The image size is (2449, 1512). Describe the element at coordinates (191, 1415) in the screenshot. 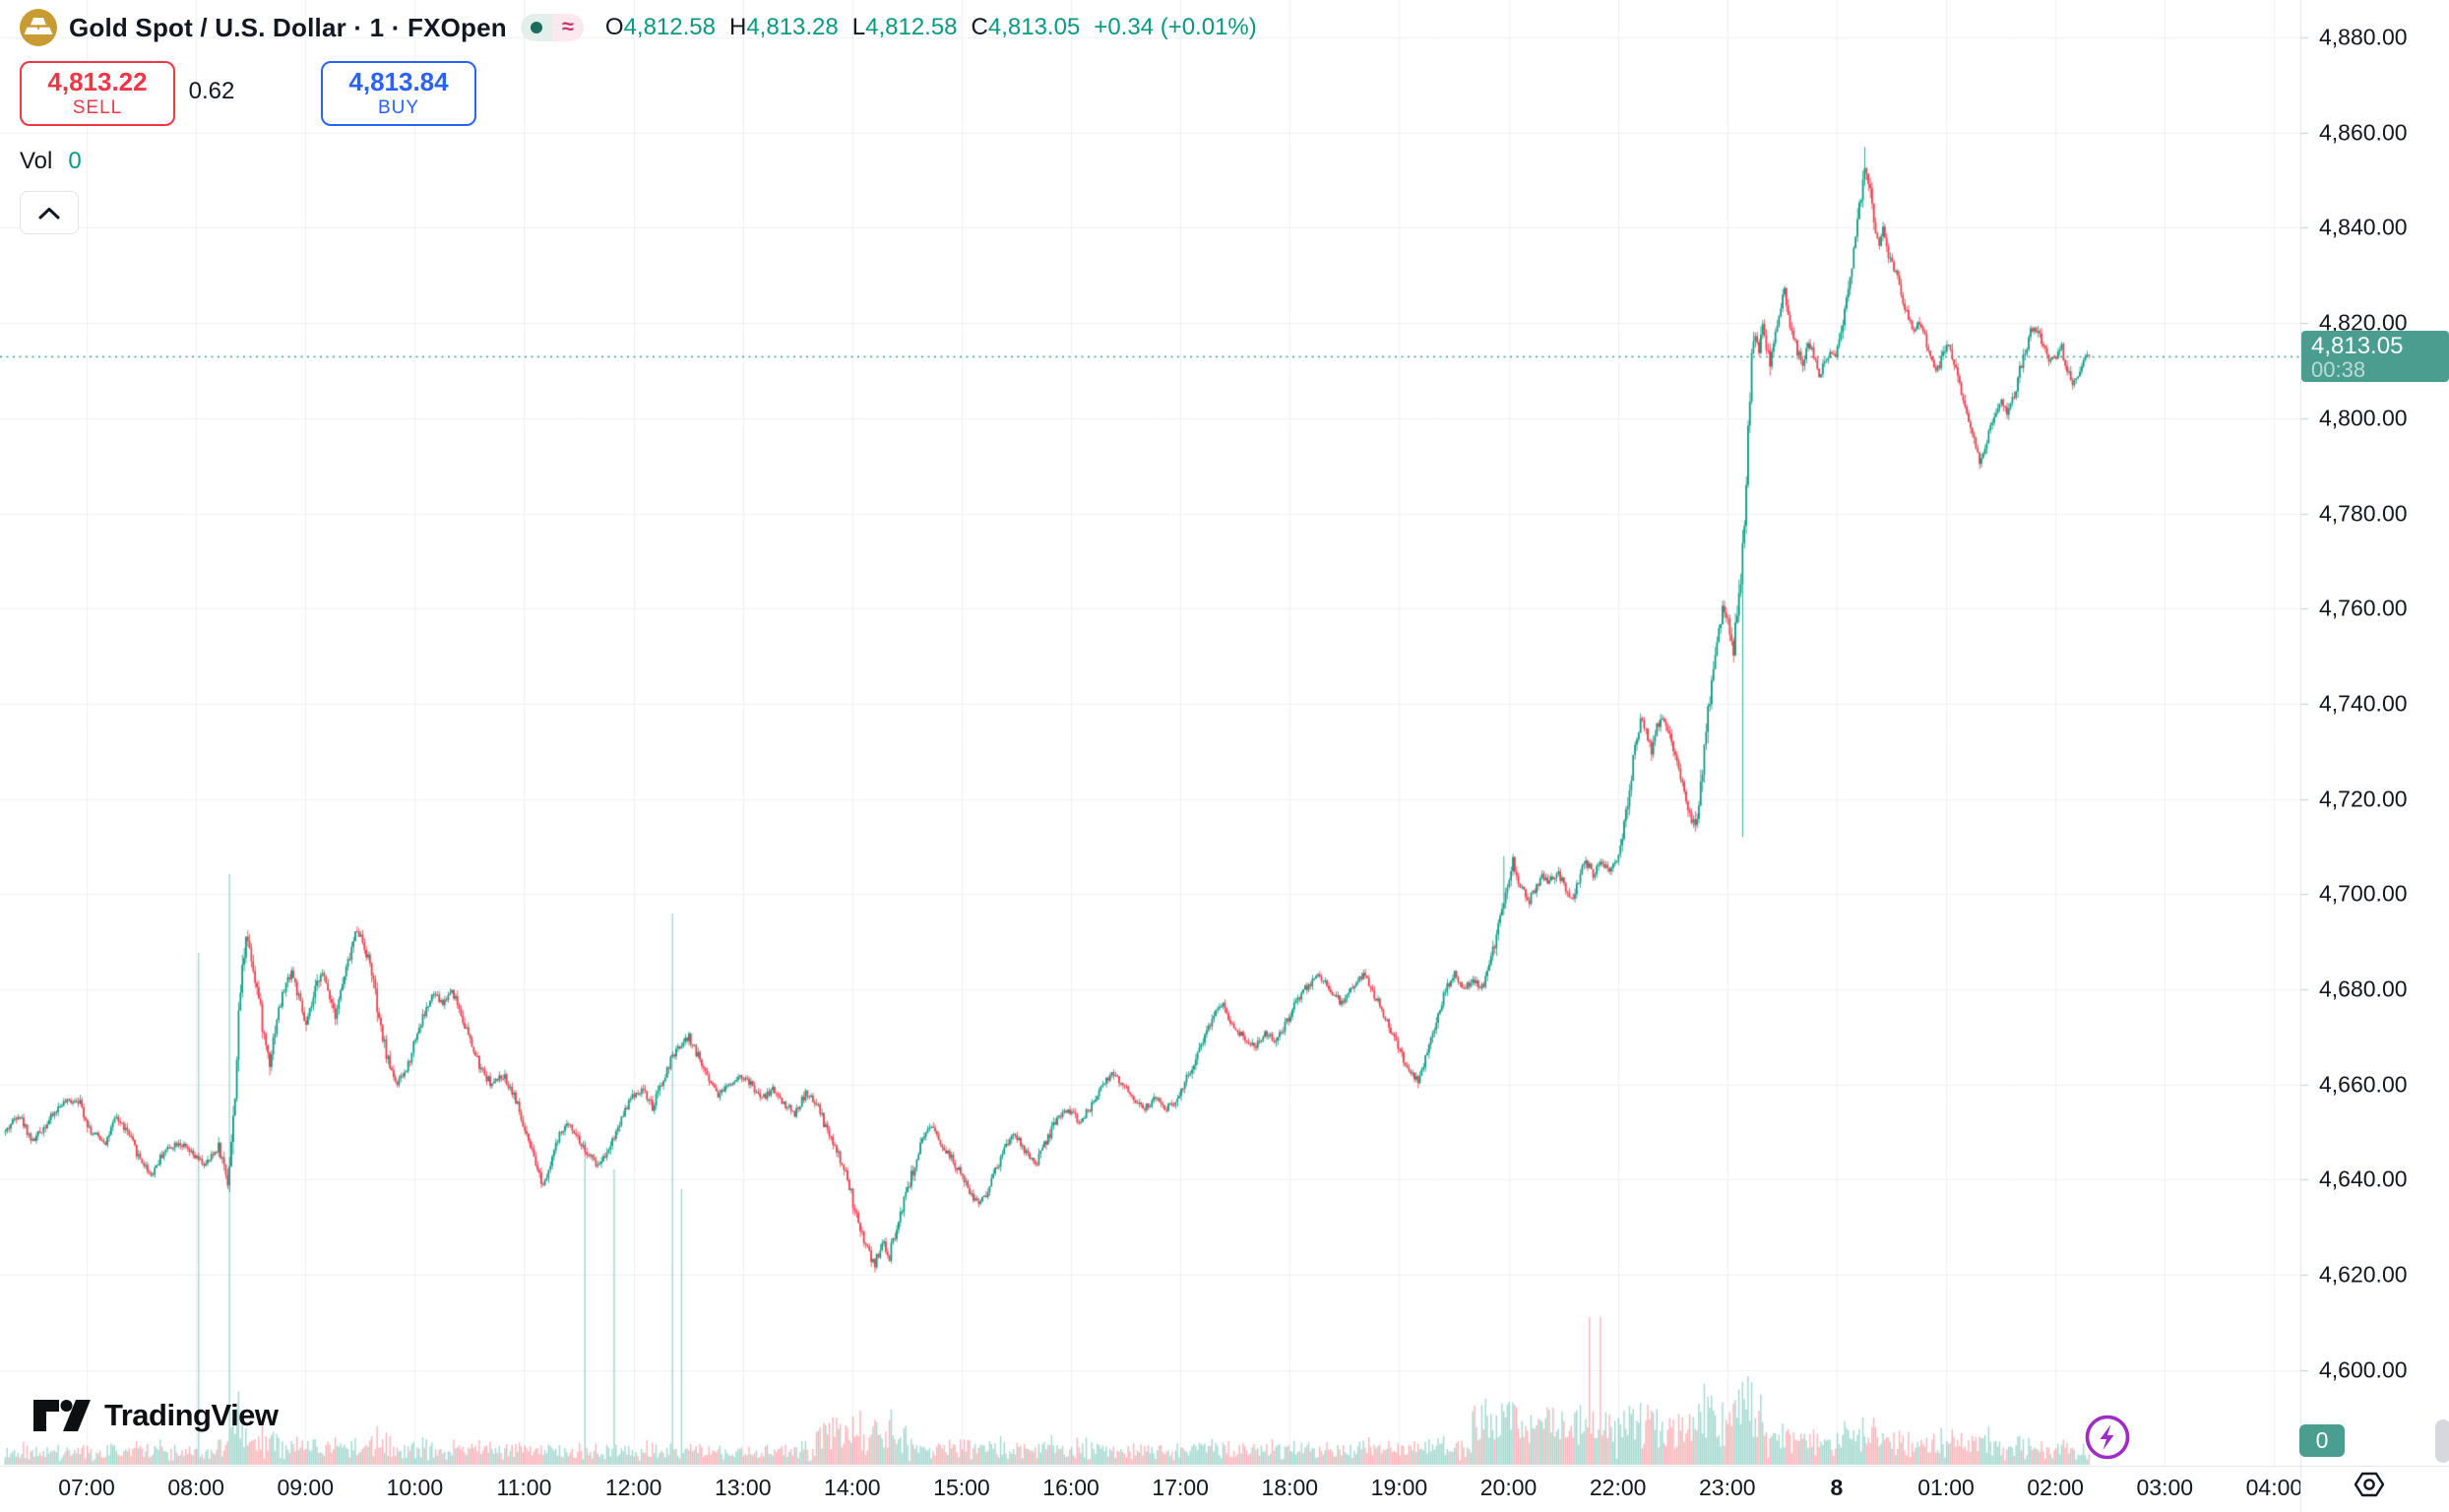

I see `tradingview-logo-text: TradingView` at that location.